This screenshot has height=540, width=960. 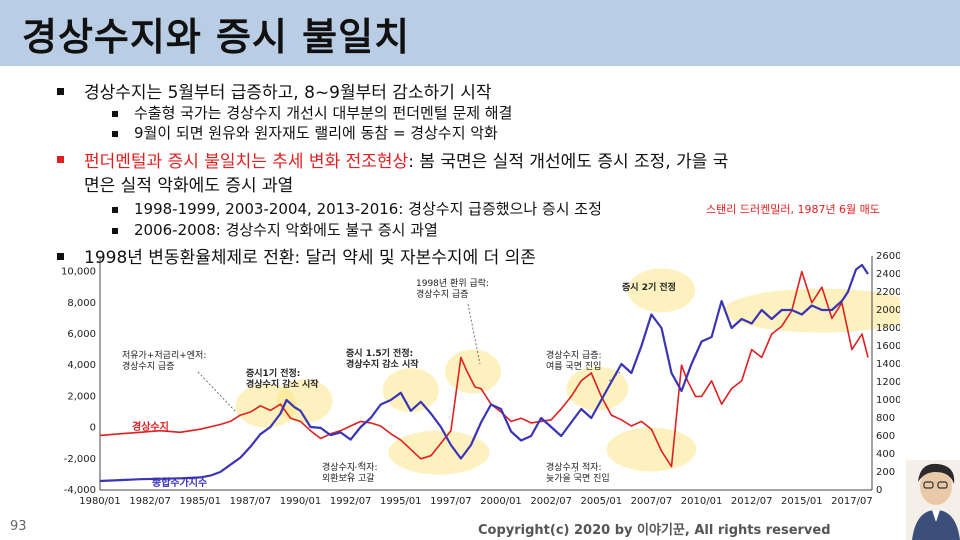 I want to click on y-right-tick-label: 2000, so click(x=888, y=310).